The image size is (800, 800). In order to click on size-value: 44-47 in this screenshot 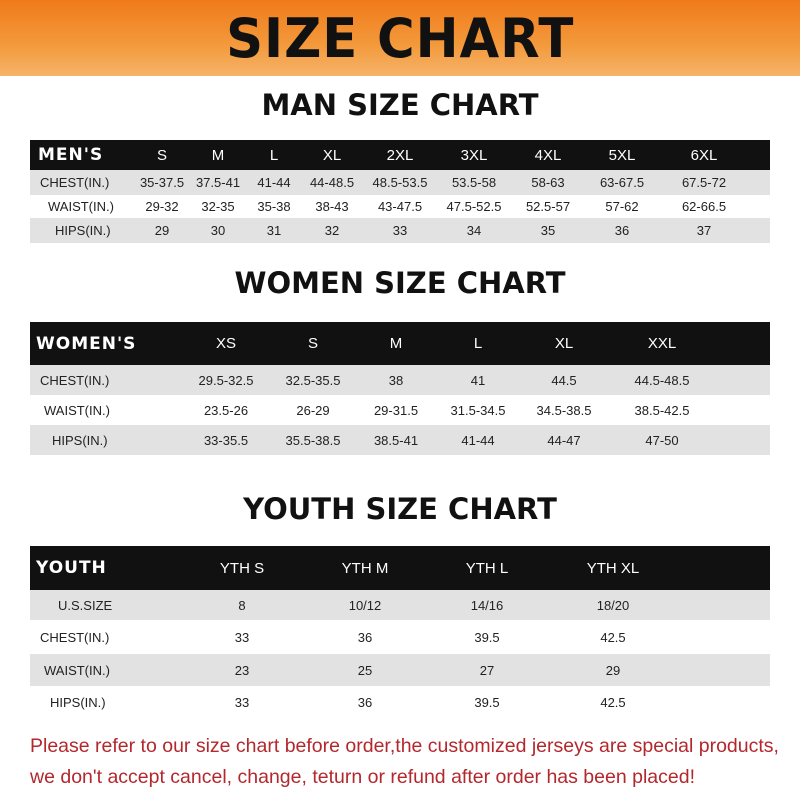, I will do `click(564, 440)`.